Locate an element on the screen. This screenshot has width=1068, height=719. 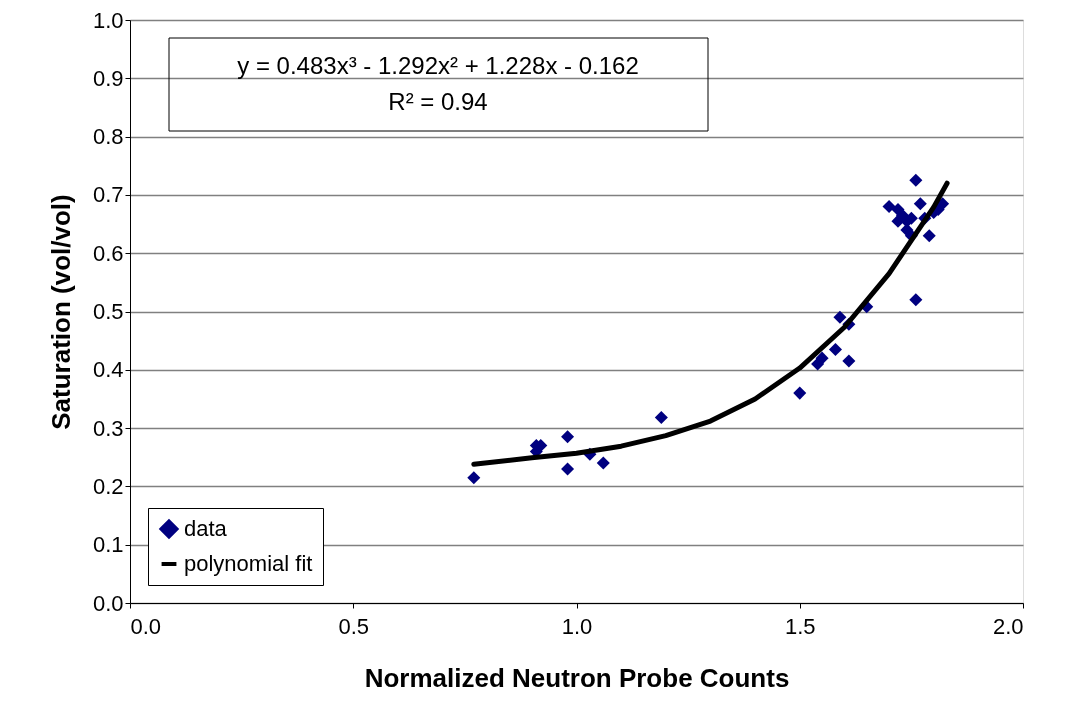
y-tick-label: 0.7 is located at coordinates (108, 195).